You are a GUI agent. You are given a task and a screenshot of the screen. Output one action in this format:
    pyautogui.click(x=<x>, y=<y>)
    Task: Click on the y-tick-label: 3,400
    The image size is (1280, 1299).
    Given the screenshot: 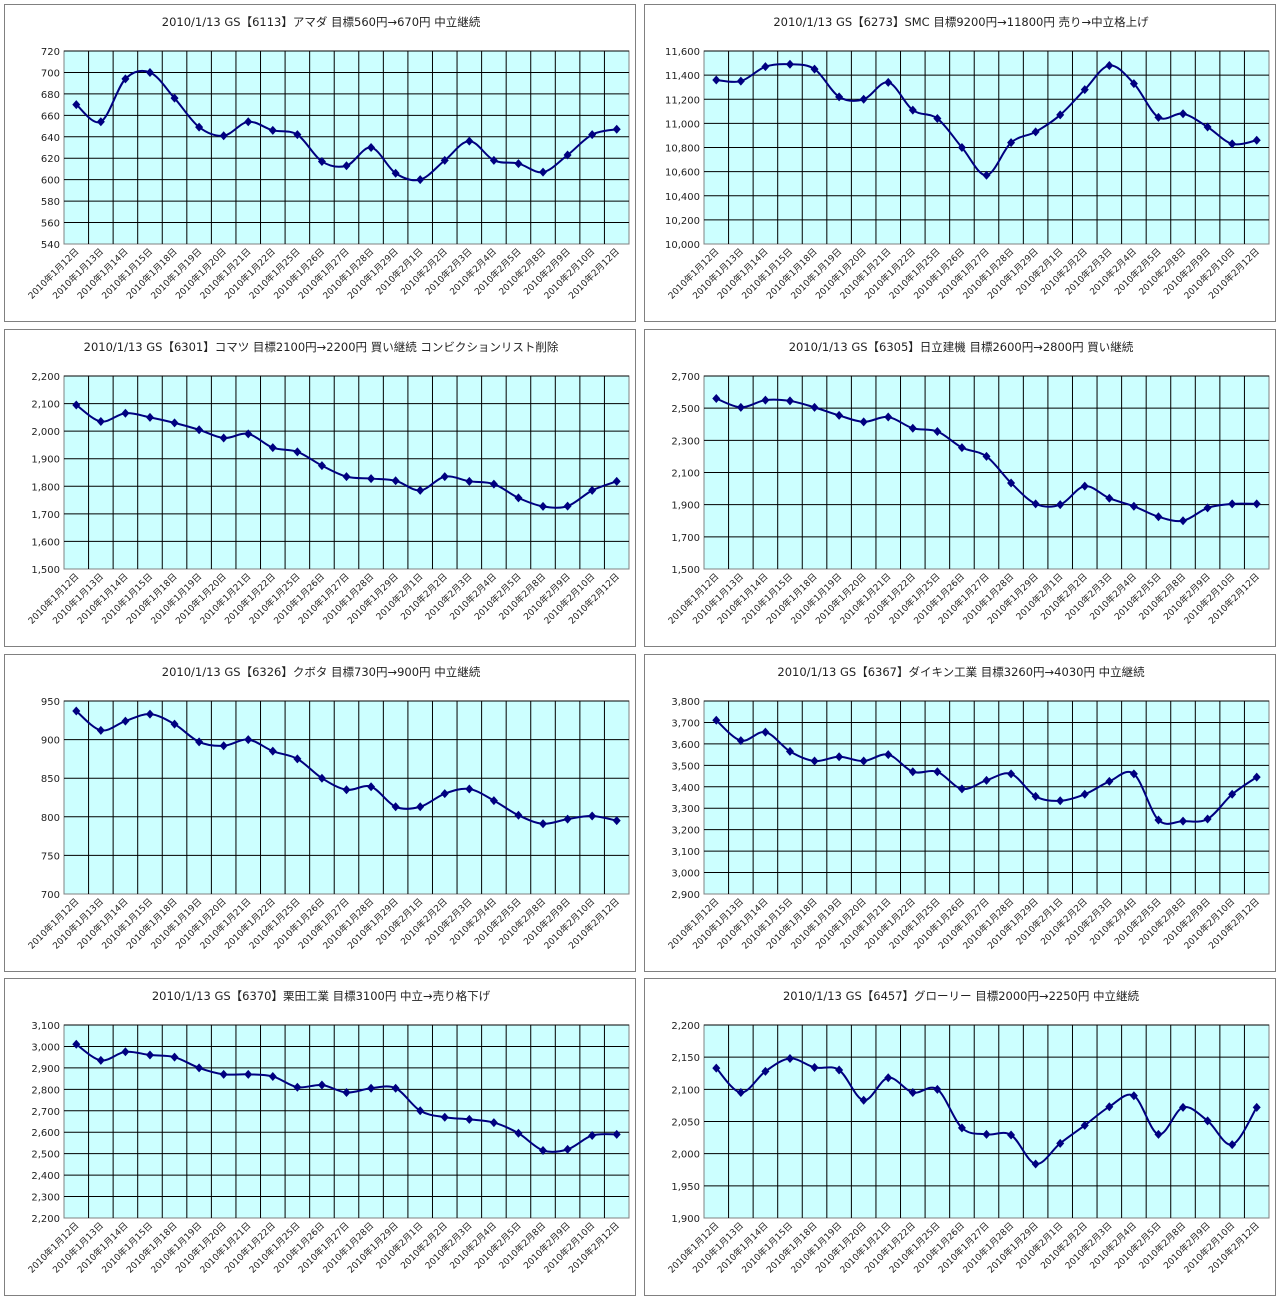 What is the action you would take?
    pyautogui.click(x=685, y=788)
    